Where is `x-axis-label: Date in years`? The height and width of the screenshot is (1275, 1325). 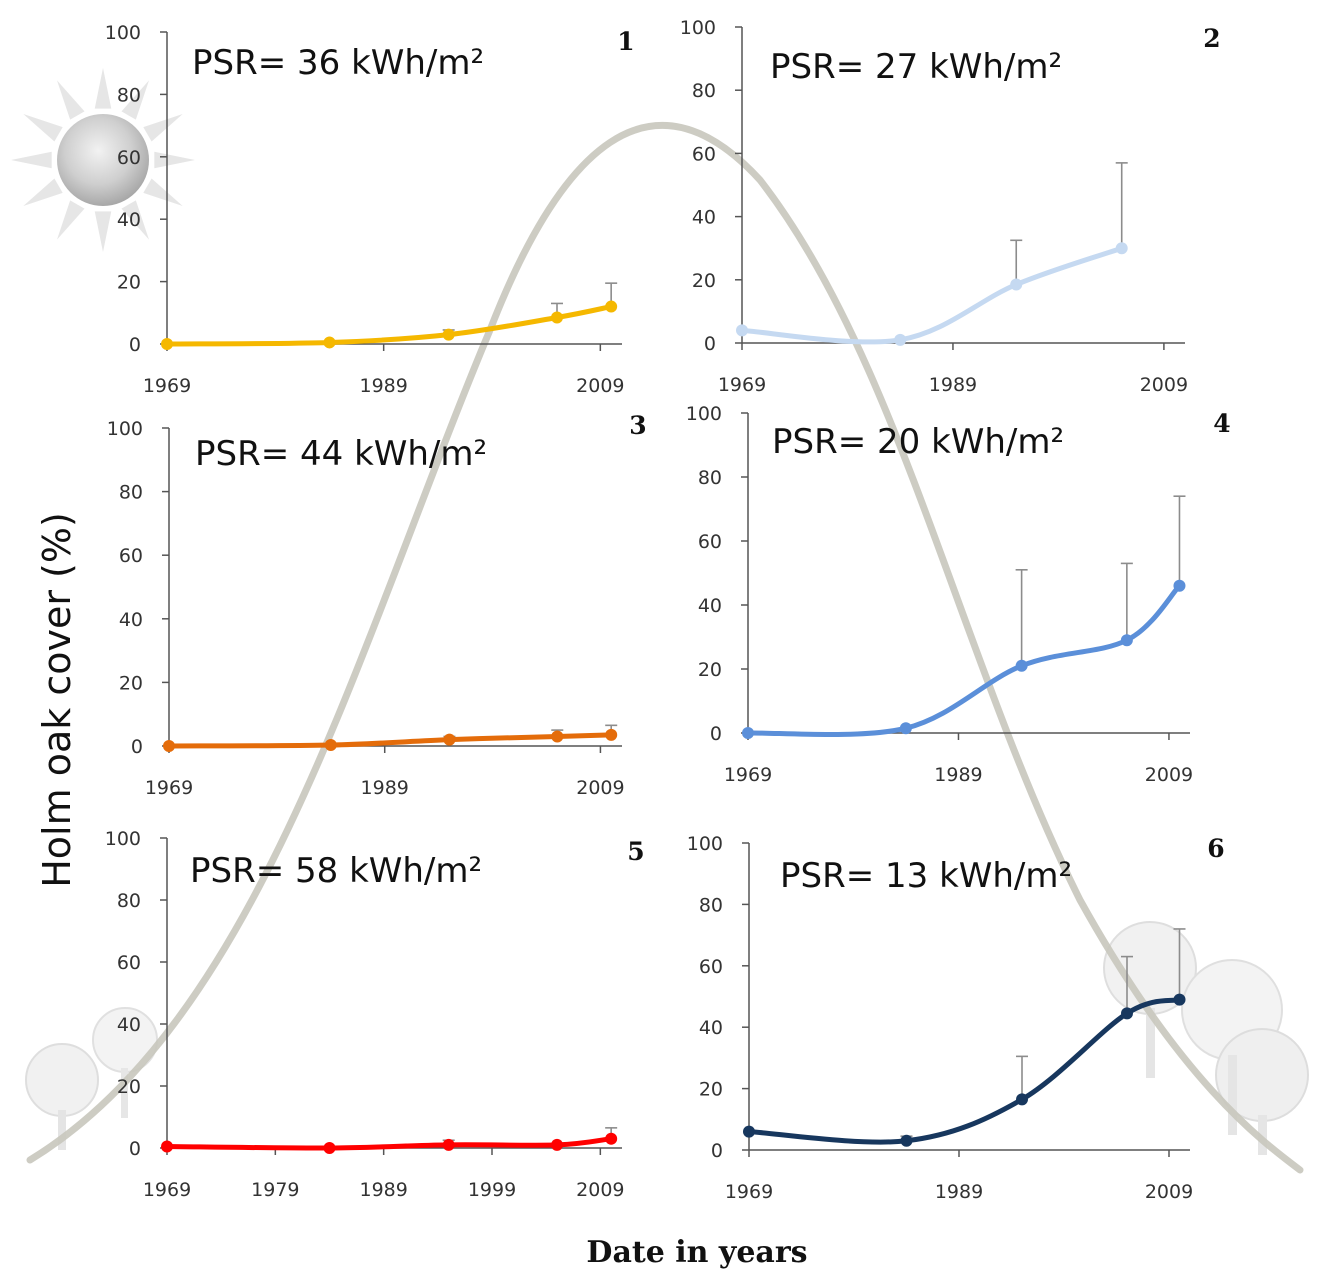 x-axis-label: Date in years is located at coordinates (696, 1252).